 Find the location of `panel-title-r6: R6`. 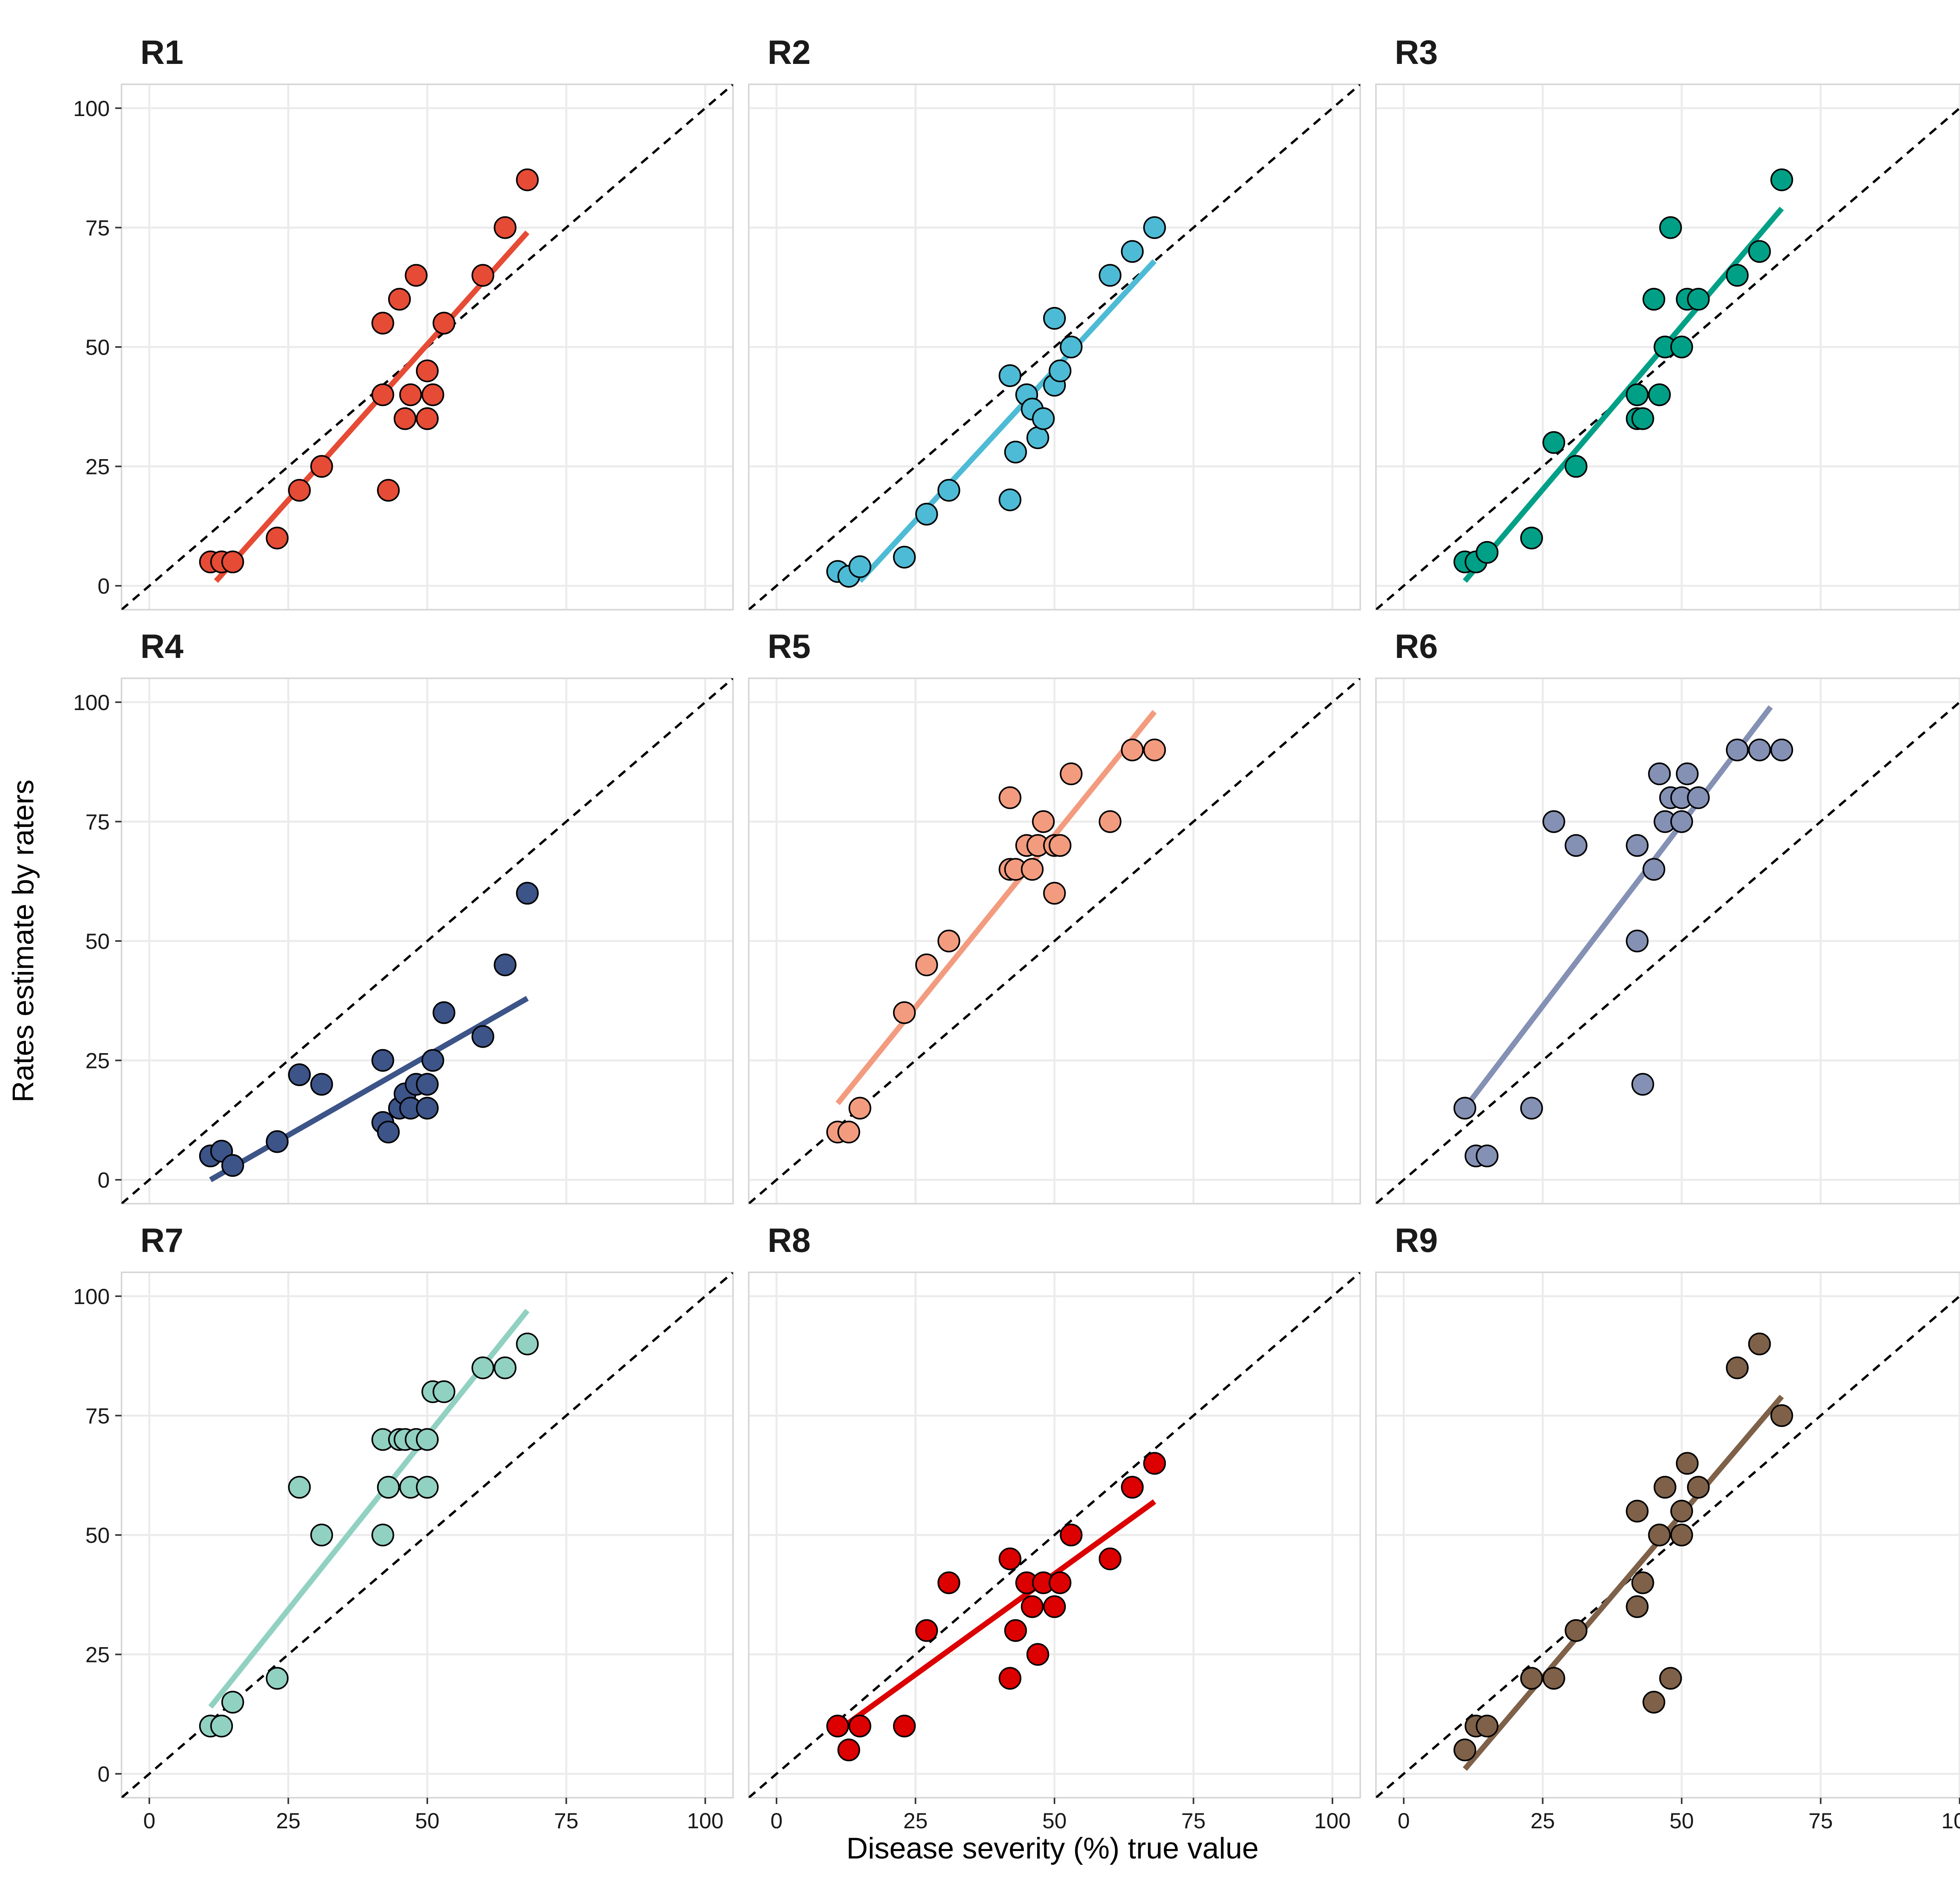

panel-title-r6: R6 is located at coordinates (1416, 646).